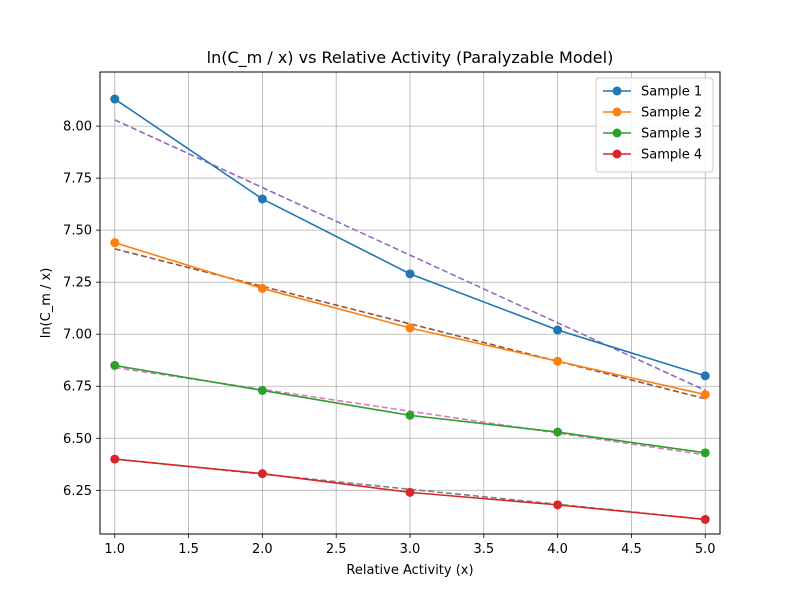 This screenshot has width=800, height=600. Describe the element at coordinates (557, 549) in the screenshot. I see `x-tick-label: 4.0` at that location.